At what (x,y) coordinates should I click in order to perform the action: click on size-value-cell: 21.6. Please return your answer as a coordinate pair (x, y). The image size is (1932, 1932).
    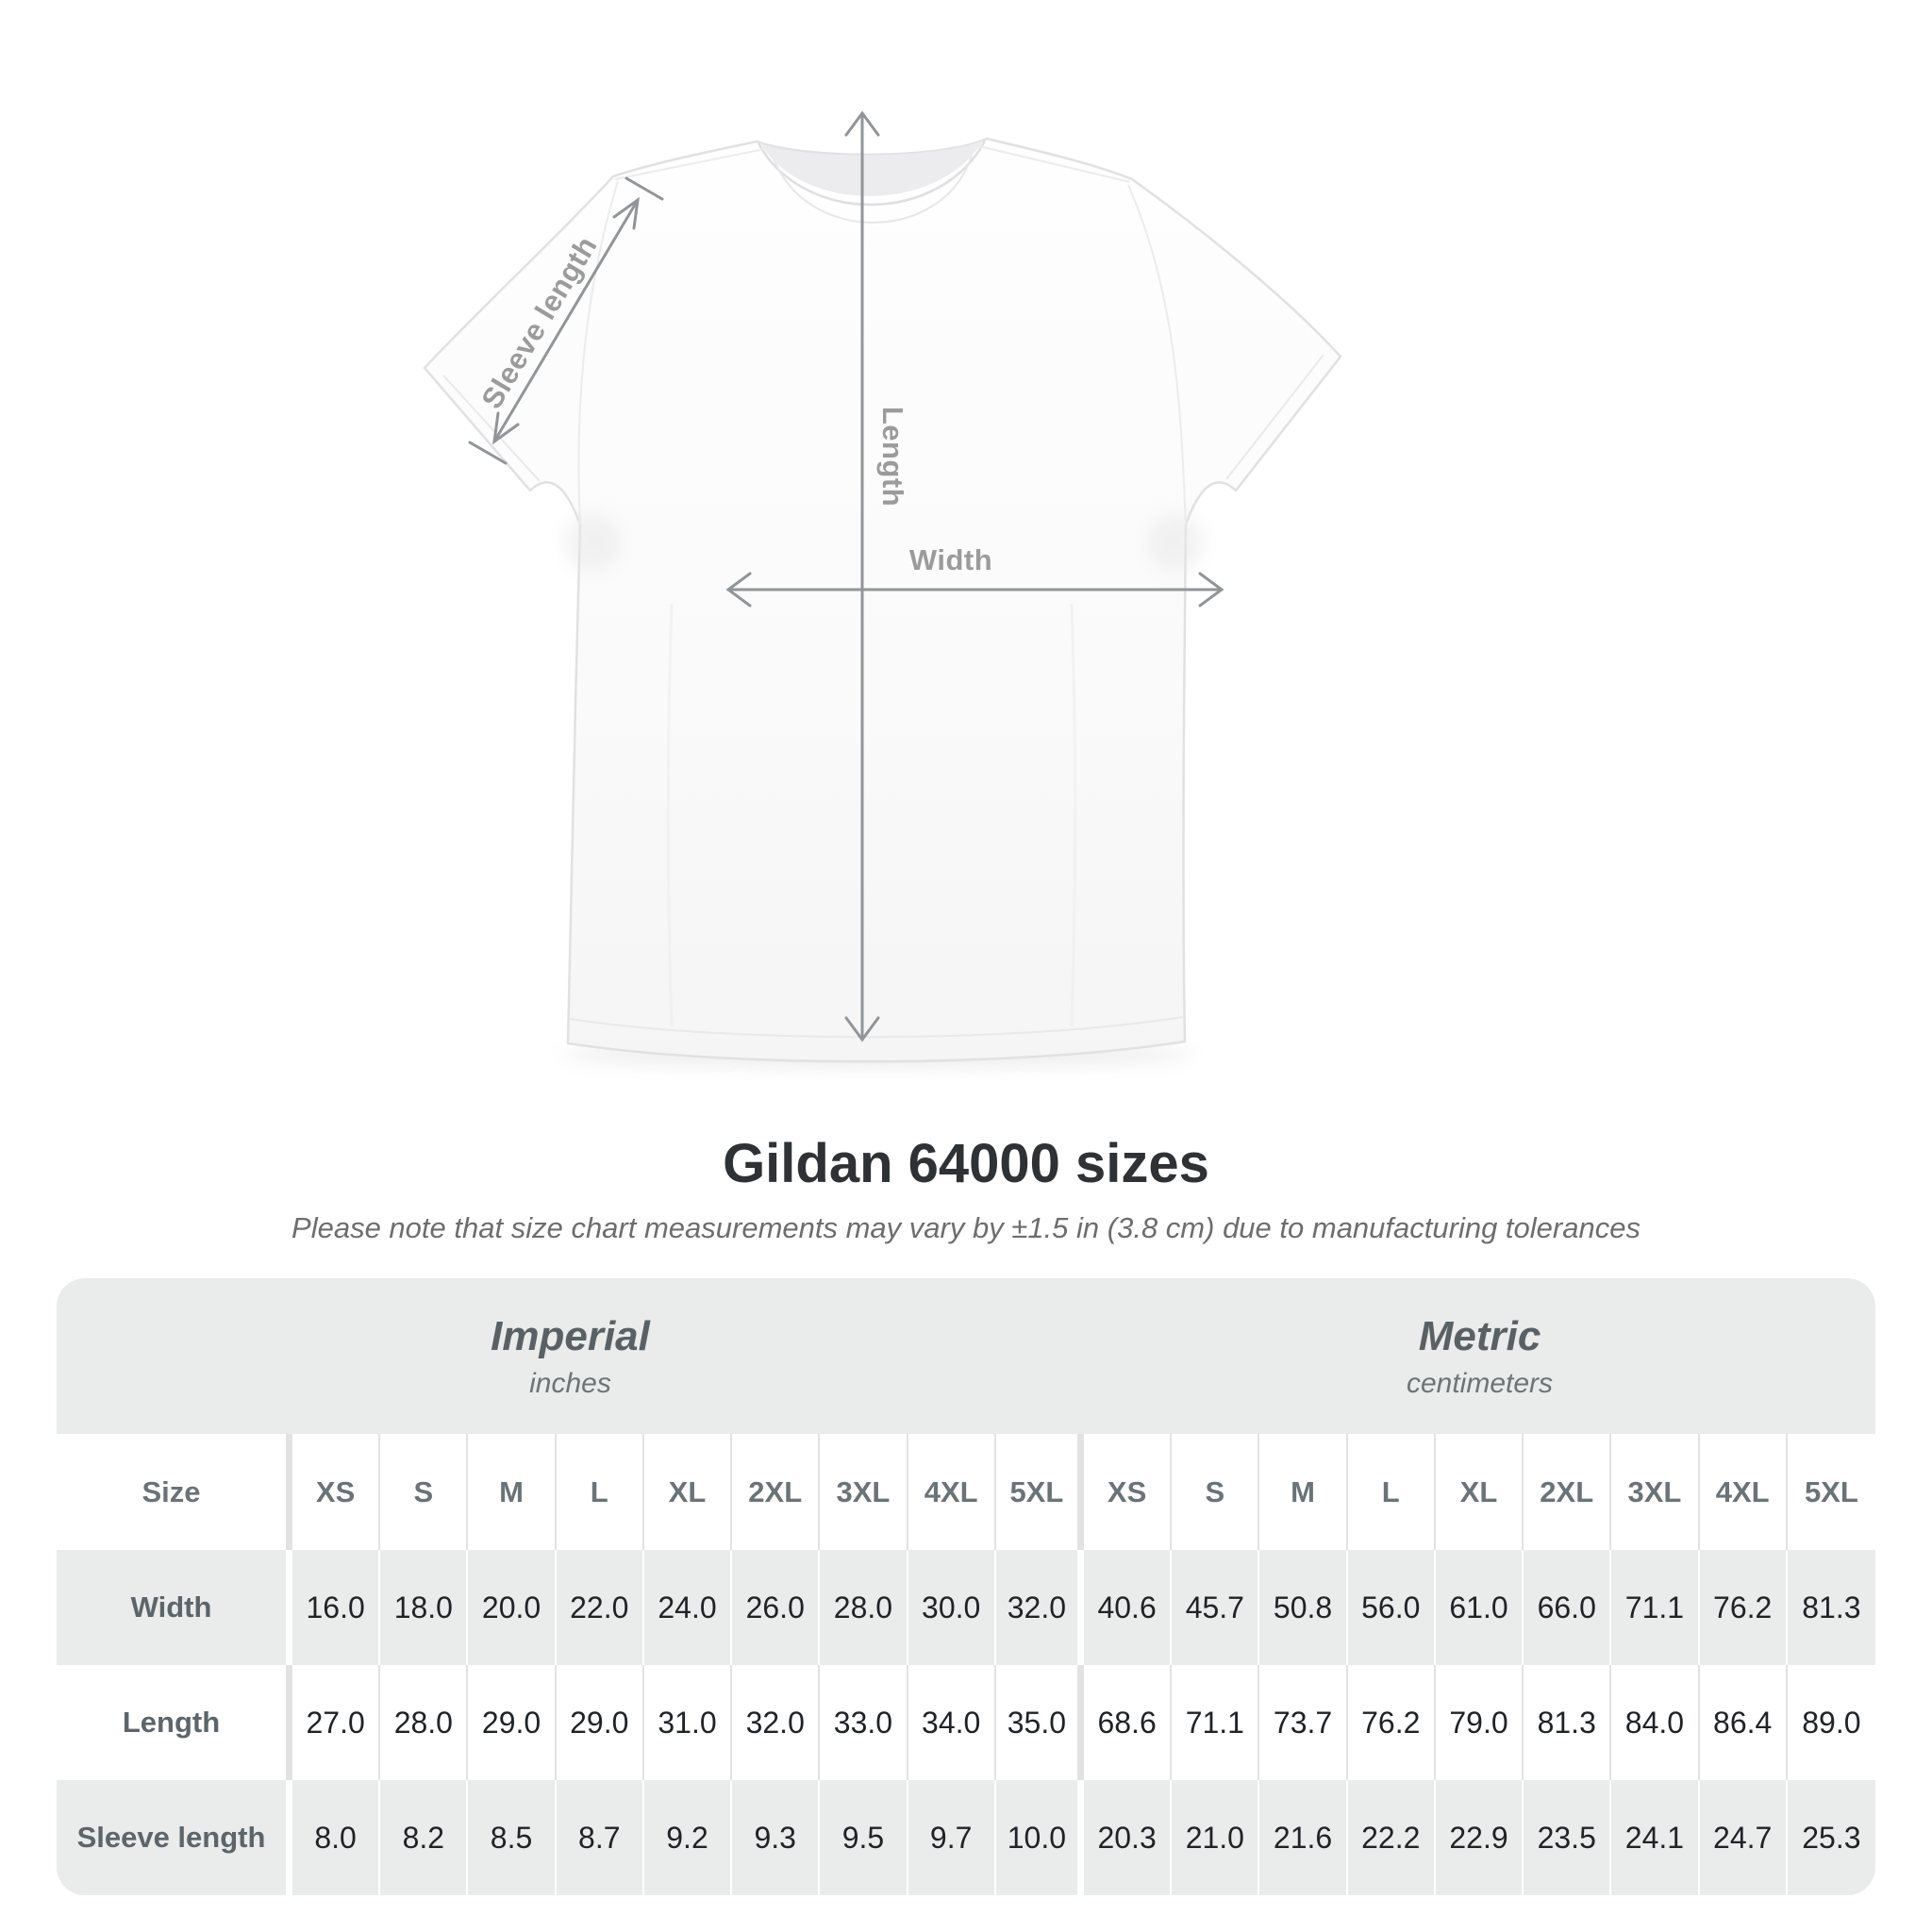
    Looking at the image, I should click on (1304, 1838).